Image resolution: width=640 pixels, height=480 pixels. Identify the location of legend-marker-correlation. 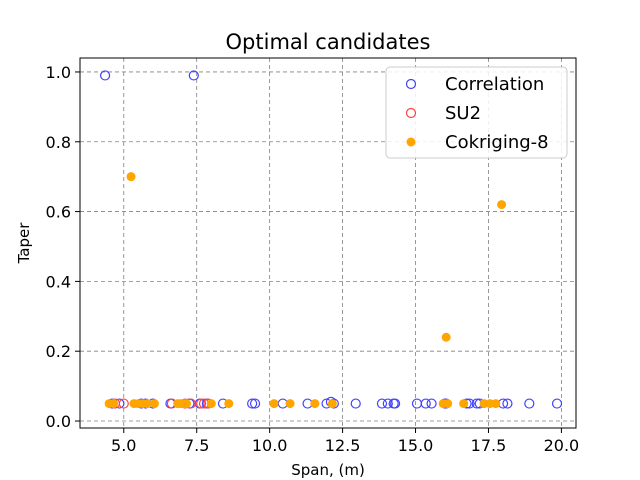
(411, 84).